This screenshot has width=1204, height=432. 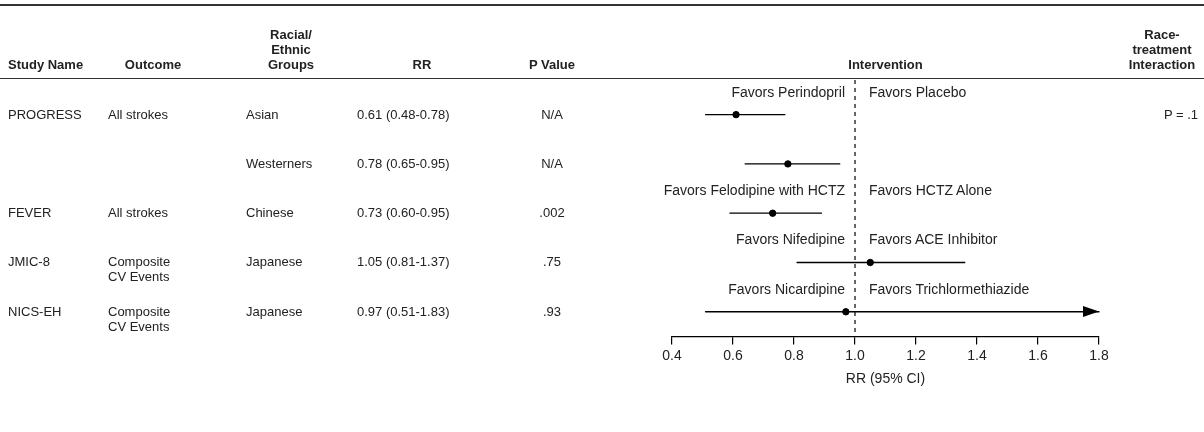 I want to click on annotation: Favors Perindopril, so click(x=788, y=91).